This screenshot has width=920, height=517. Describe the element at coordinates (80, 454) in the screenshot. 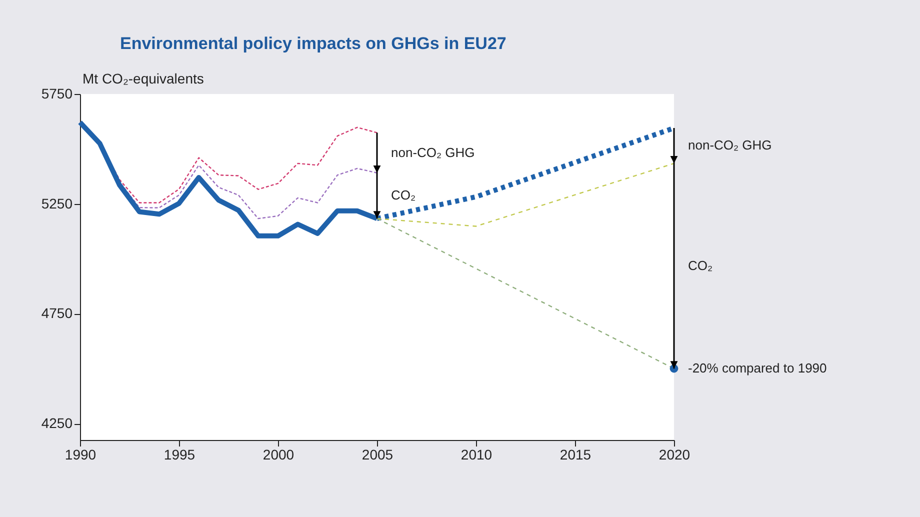

I see `x-tick-label: 1990` at that location.